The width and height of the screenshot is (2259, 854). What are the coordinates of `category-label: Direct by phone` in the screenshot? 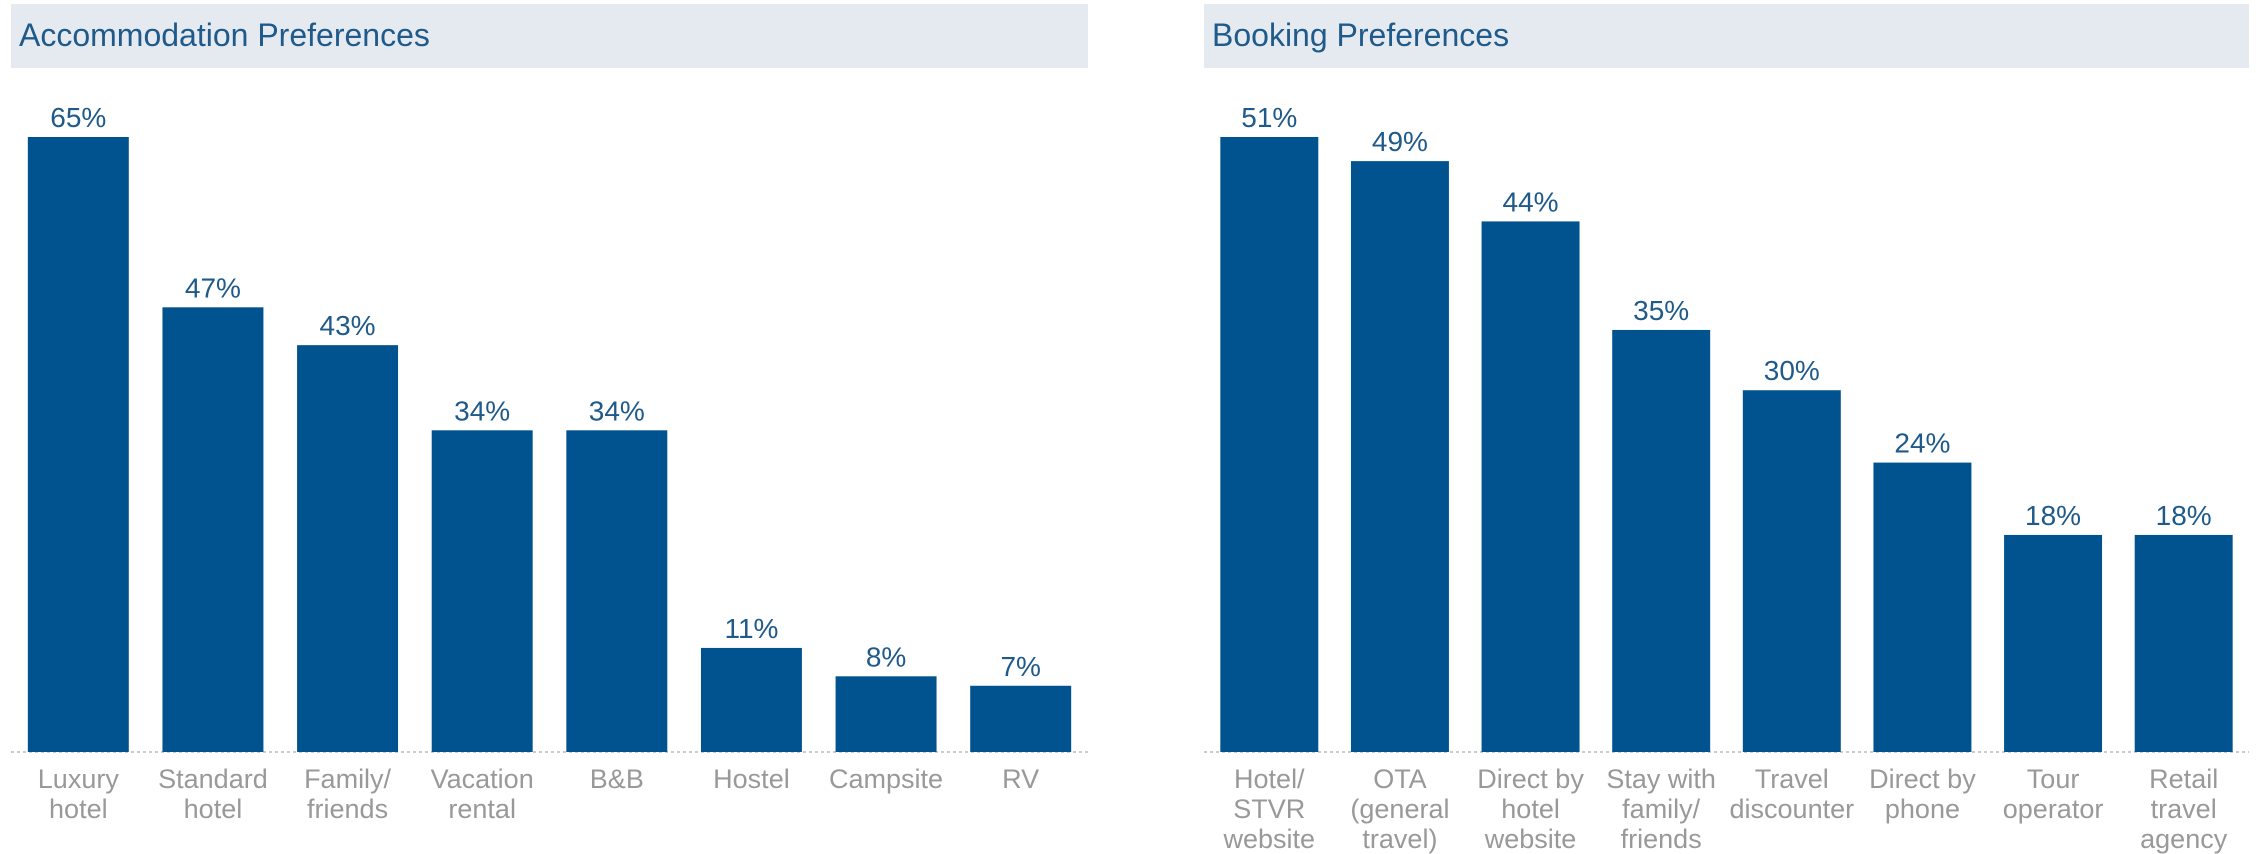 It's located at (1922, 794).